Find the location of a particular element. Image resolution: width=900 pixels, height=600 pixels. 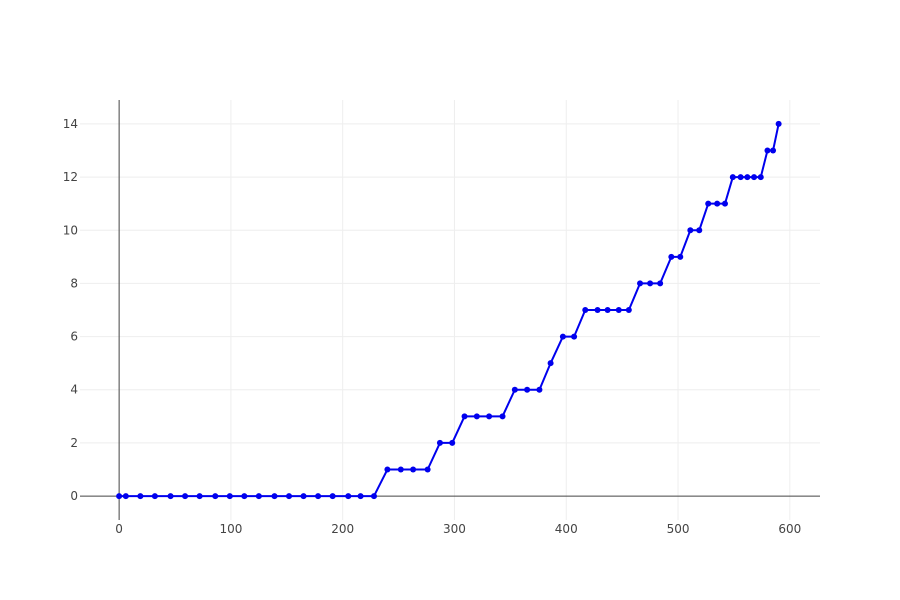

x-tick-label: 100 is located at coordinates (230, 529).